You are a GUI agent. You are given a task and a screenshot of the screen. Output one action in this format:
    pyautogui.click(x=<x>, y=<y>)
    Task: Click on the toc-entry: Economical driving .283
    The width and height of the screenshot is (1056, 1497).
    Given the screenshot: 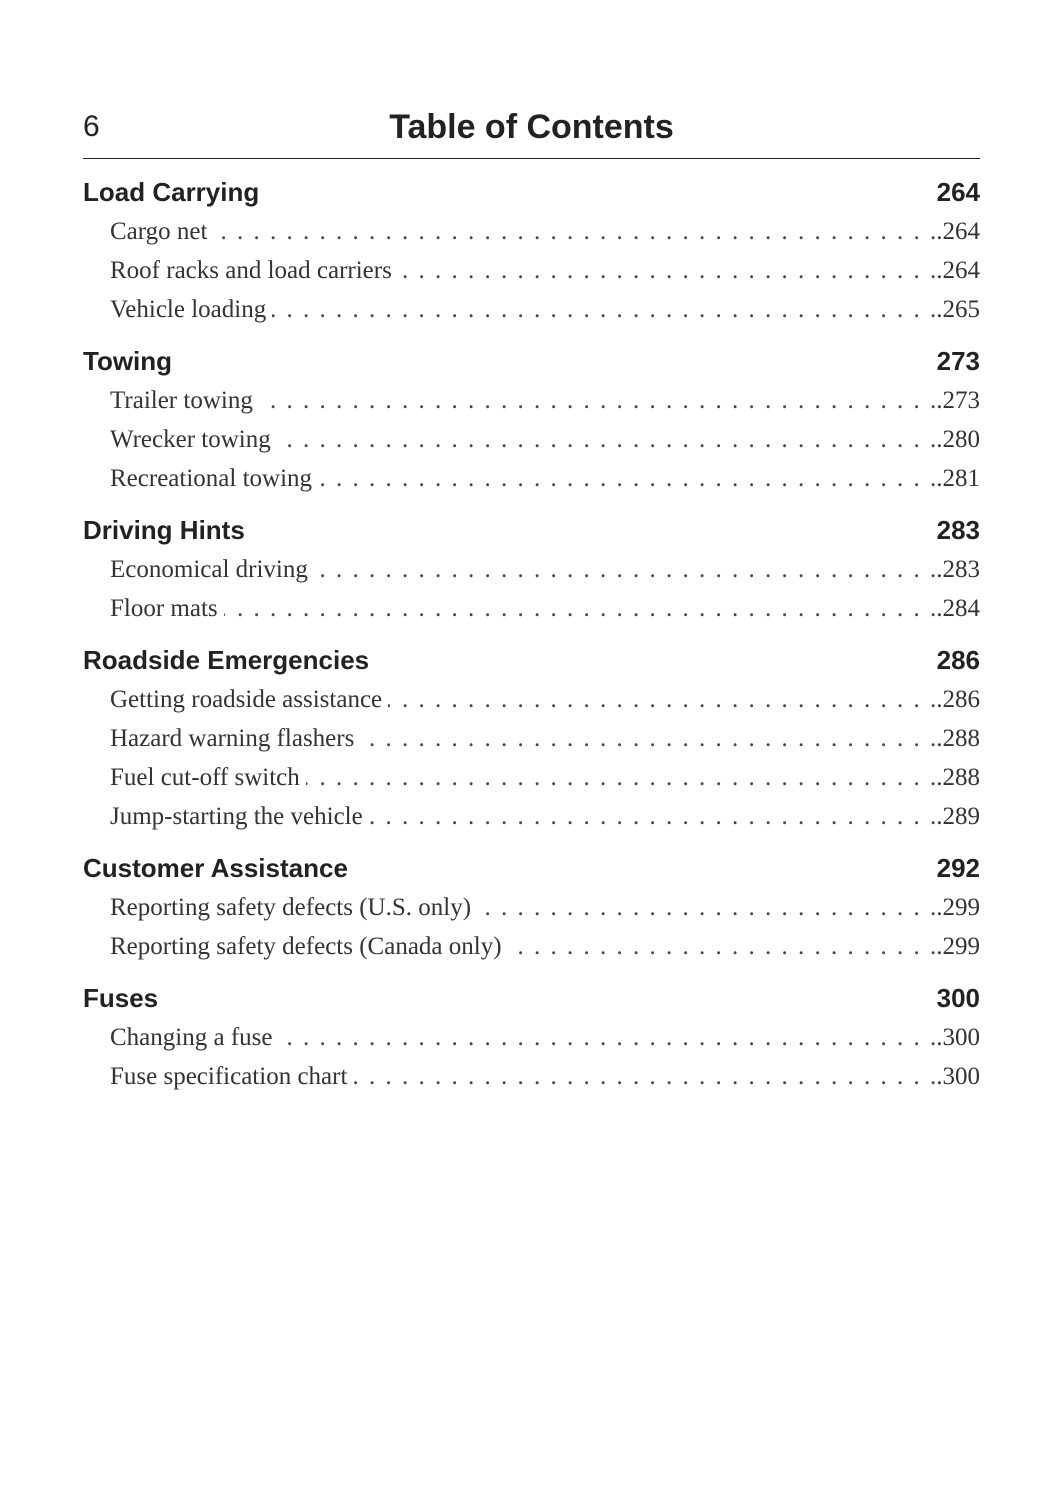 What is the action you would take?
    pyautogui.click(x=531, y=569)
    